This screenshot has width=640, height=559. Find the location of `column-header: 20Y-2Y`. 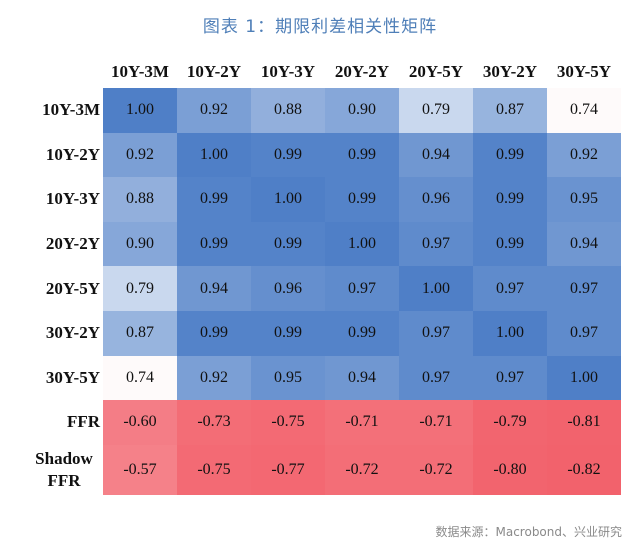

column-header: 20Y-2Y is located at coordinates (362, 71).